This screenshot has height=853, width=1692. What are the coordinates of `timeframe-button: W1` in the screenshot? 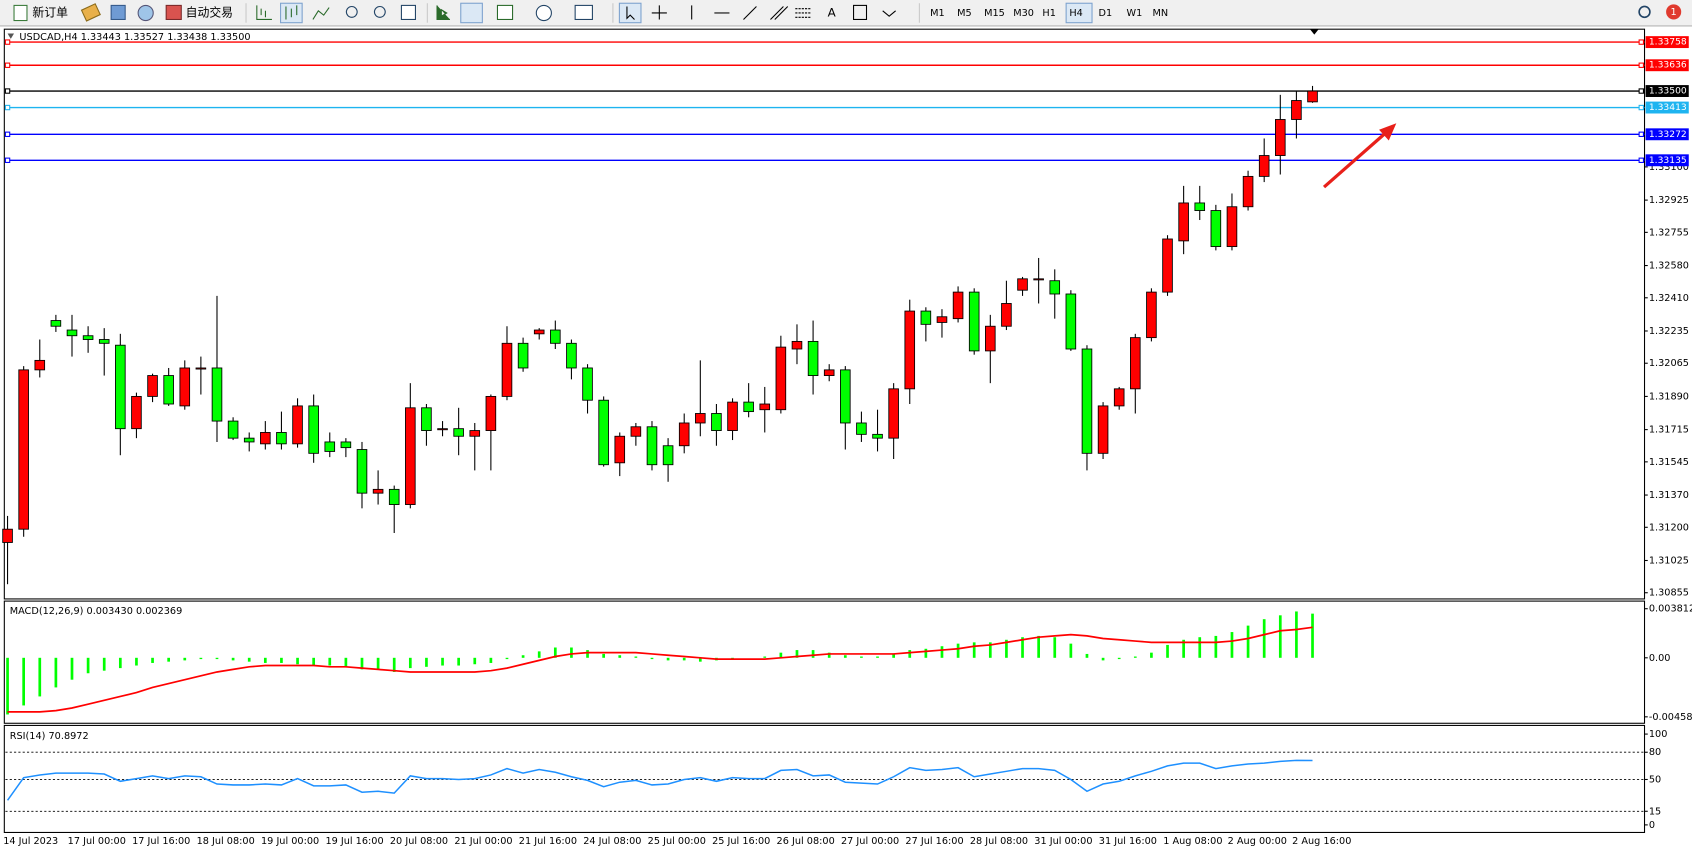 It's located at (1135, 13).